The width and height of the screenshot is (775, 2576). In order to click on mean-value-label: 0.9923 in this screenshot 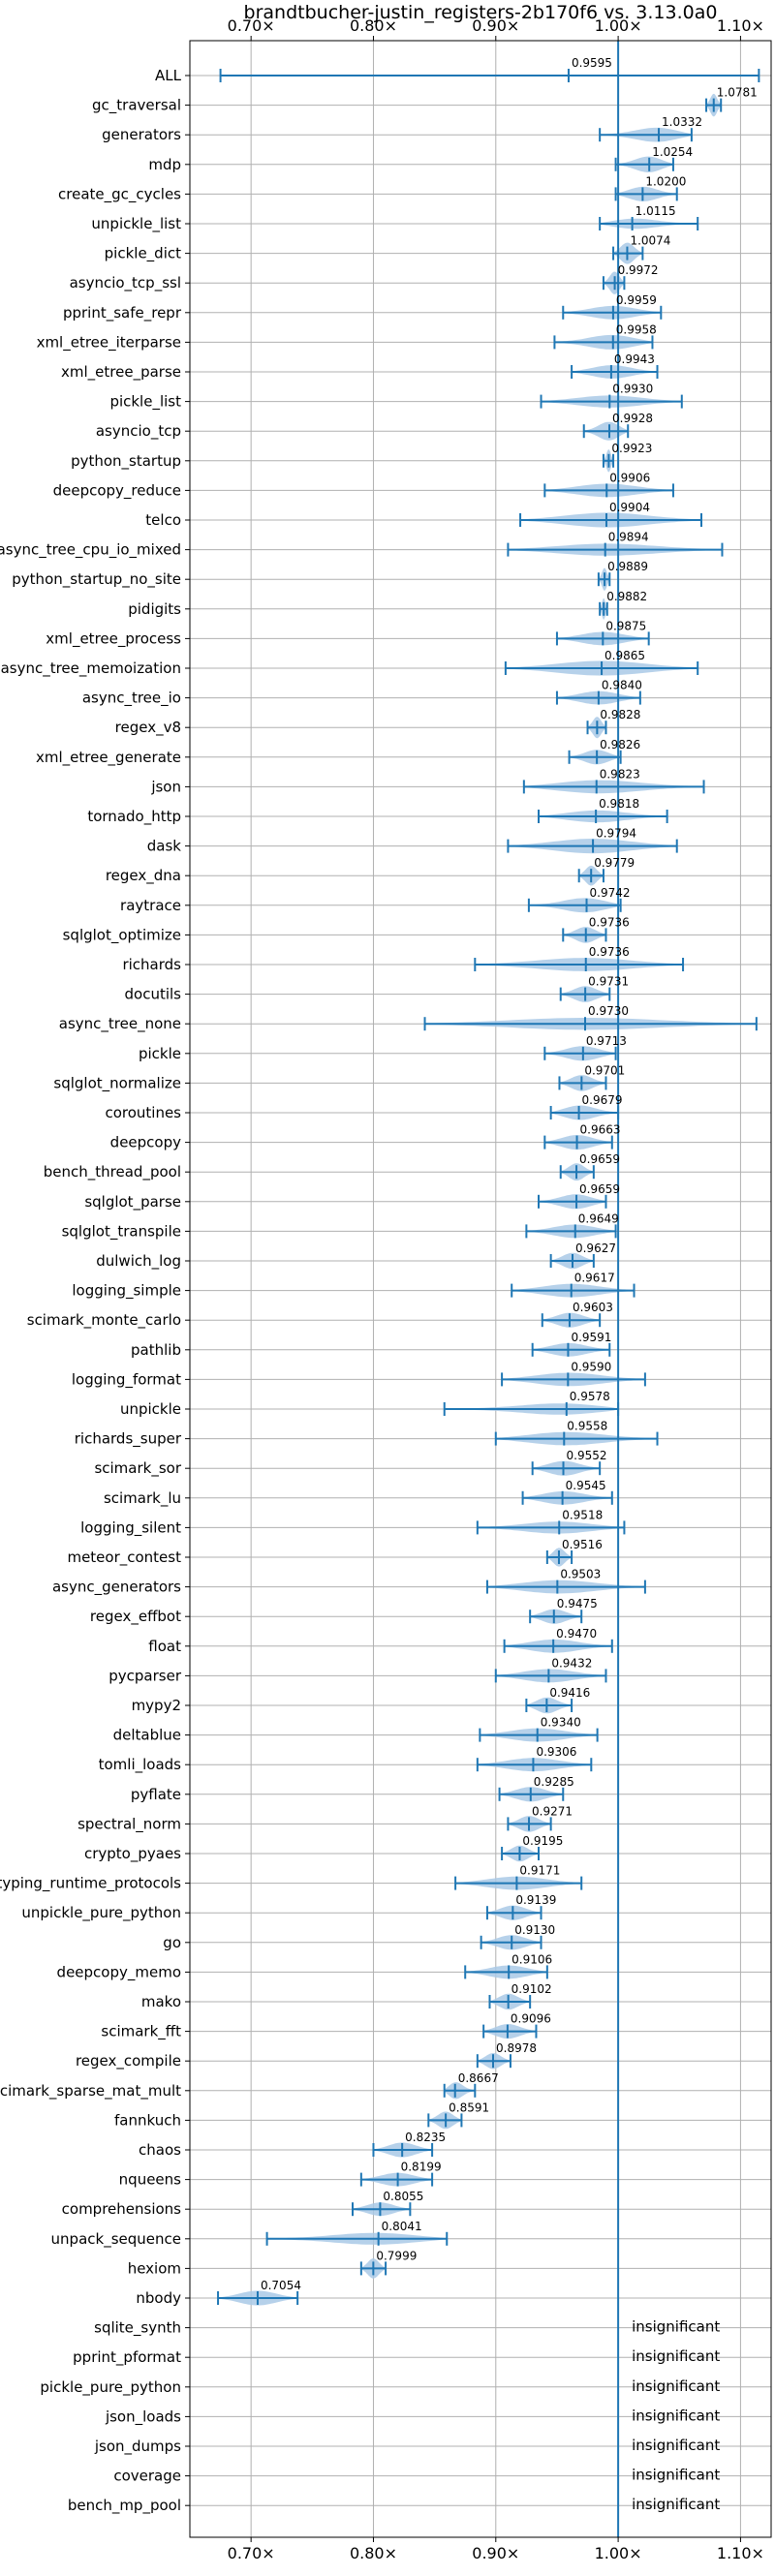, I will do `click(631, 448)`.